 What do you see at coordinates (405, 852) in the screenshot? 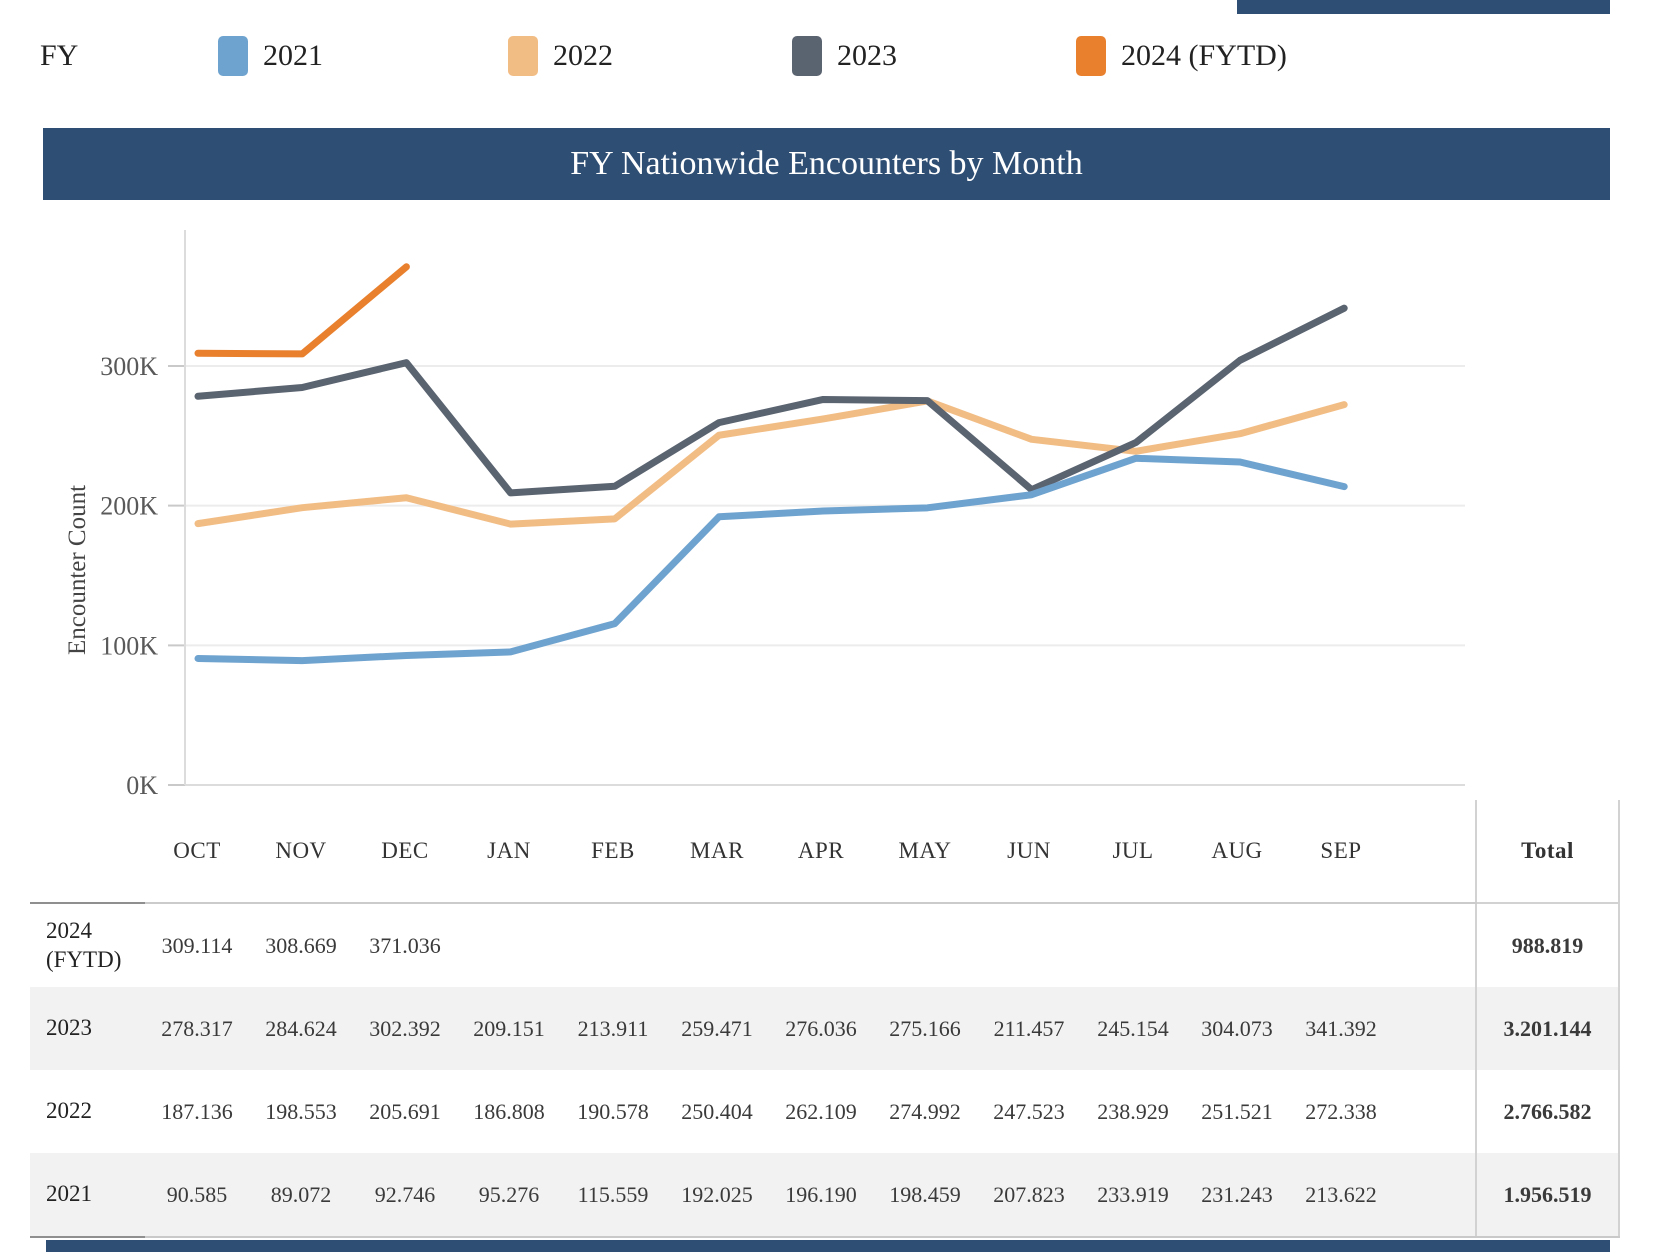
I see `header-month-dec: DEC` at bounding box center [405, 852].